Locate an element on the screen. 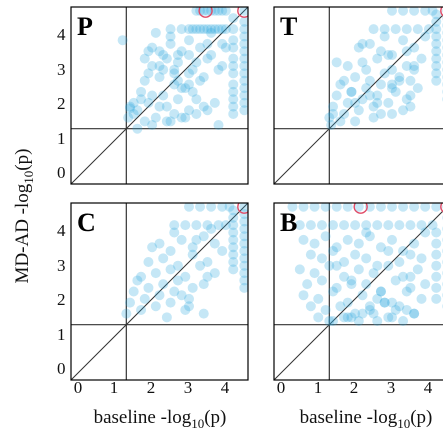  x-tick-label: 4 is located at coordinates (428, 387).